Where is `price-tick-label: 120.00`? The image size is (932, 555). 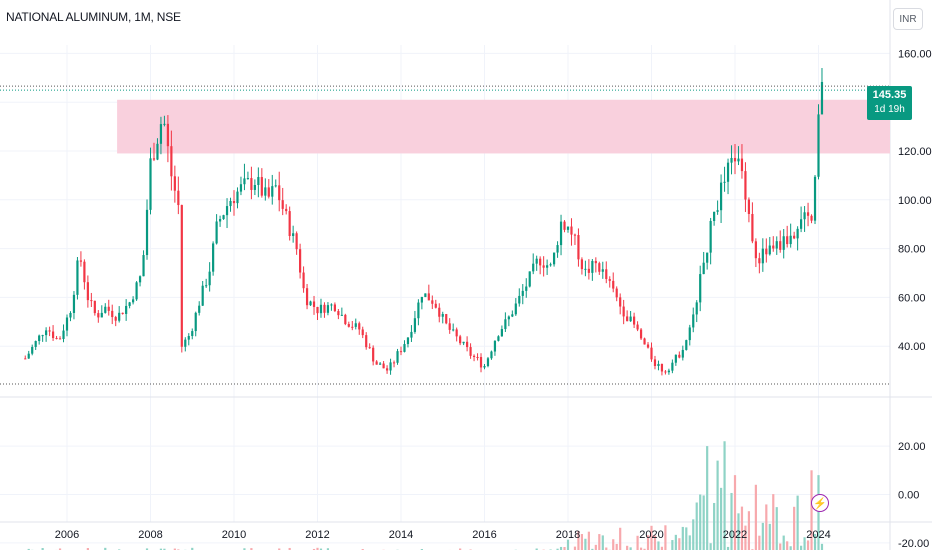 price-tick-label: 120.00 is located at coordinates (915, 152).